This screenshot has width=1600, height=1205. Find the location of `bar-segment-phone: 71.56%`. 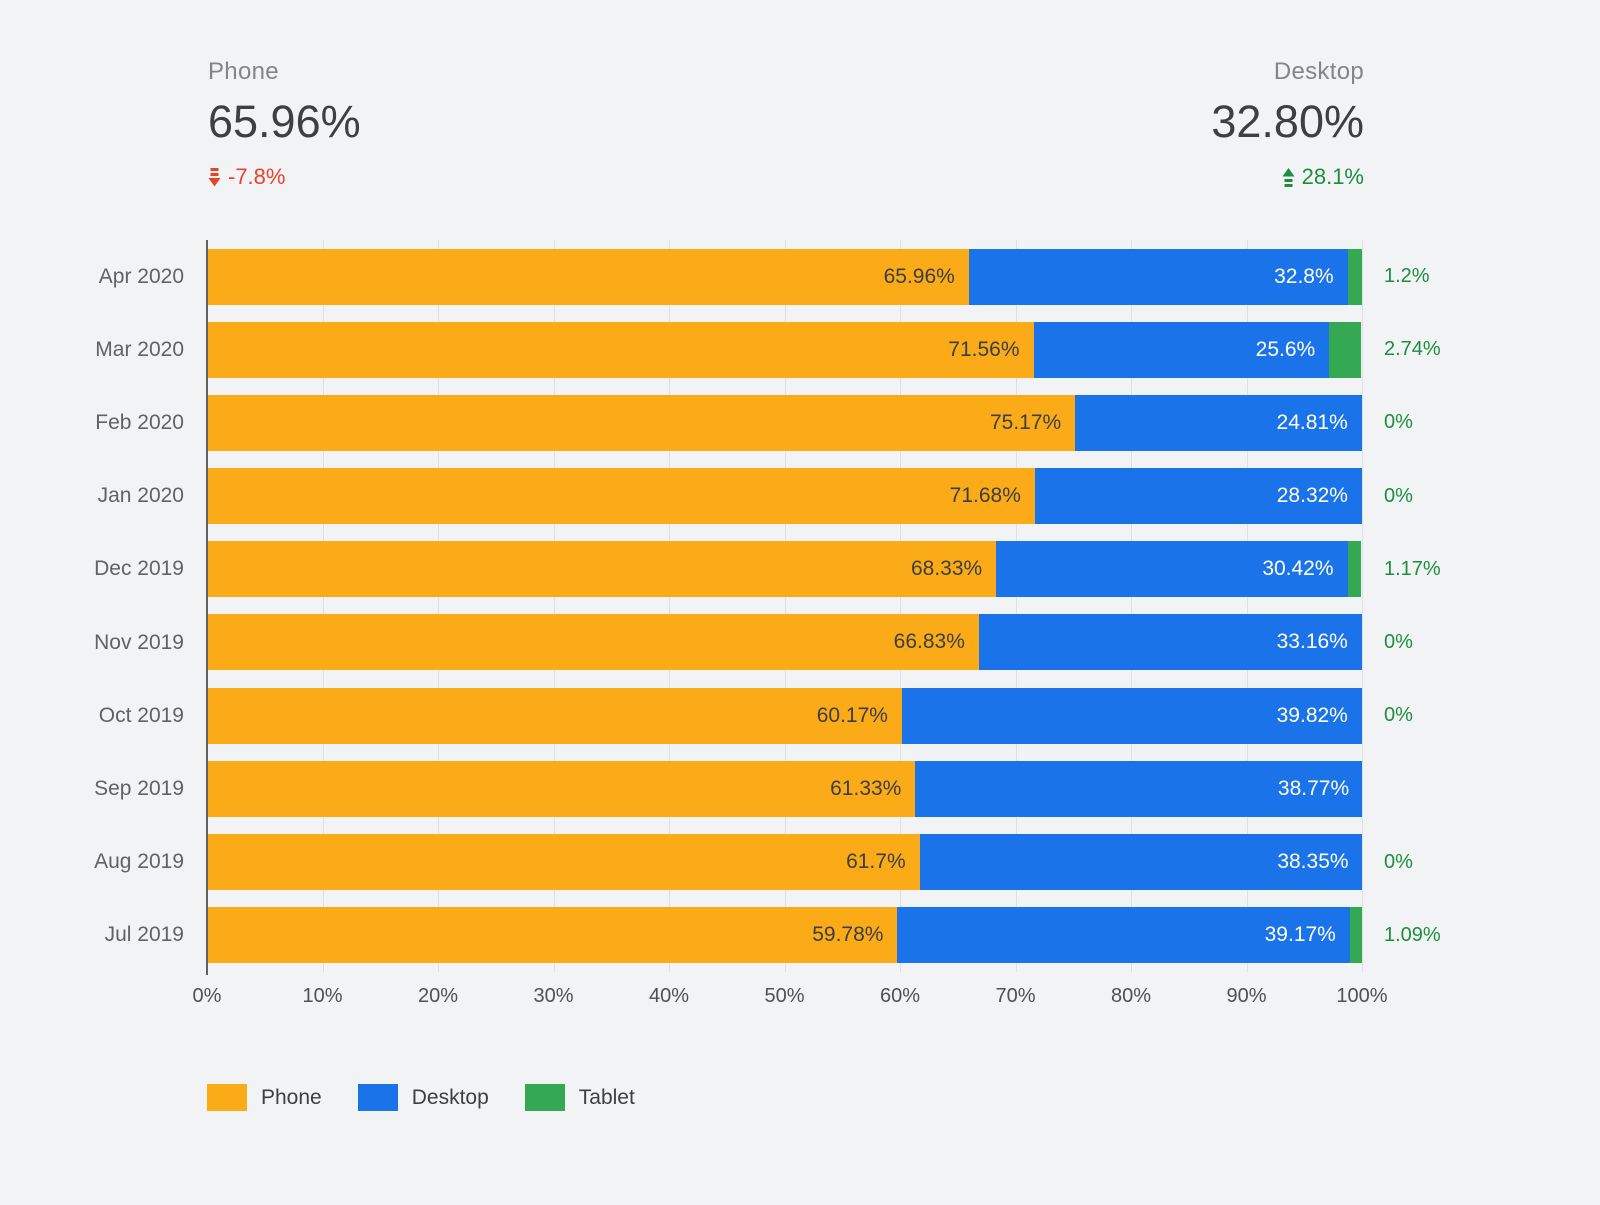

bar-segment-phone: 71.56% is located at coordinates (620, 349).